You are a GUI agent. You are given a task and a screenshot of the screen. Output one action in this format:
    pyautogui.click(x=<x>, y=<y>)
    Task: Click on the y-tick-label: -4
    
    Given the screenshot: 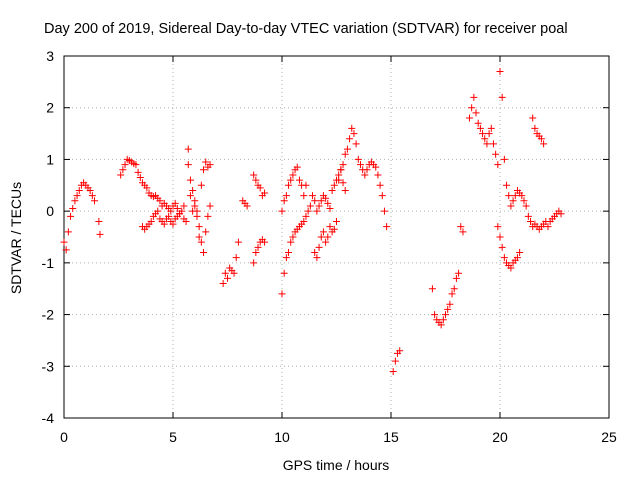 What is the action you would take?
    pyautogui.click(x=48, y=418)
    